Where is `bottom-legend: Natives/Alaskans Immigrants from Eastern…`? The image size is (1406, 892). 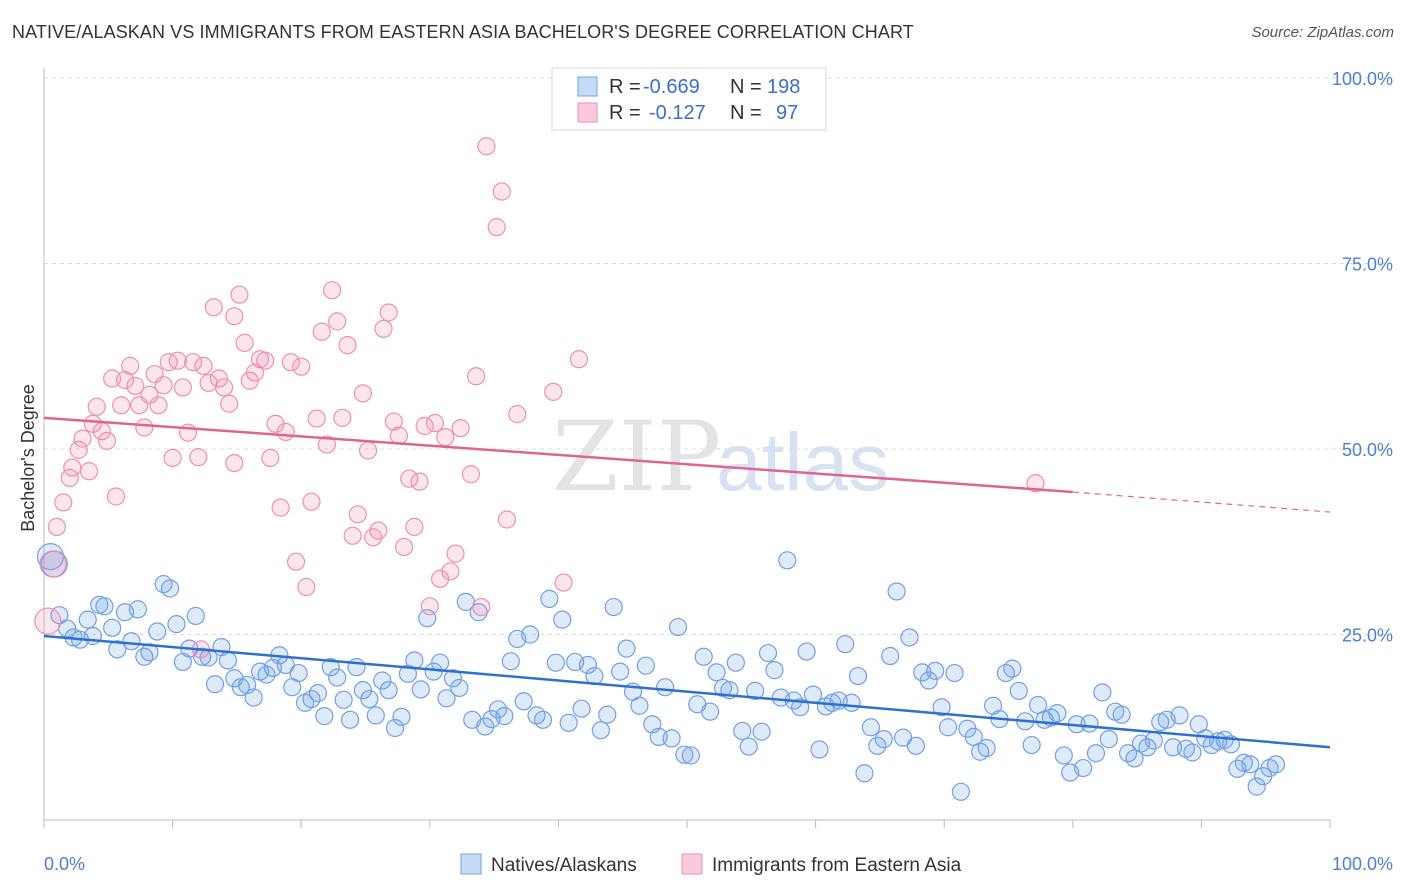 bottom-legend: Natives/Alaskans Immigrants from Eastern… is located at coordinates (711, 864).